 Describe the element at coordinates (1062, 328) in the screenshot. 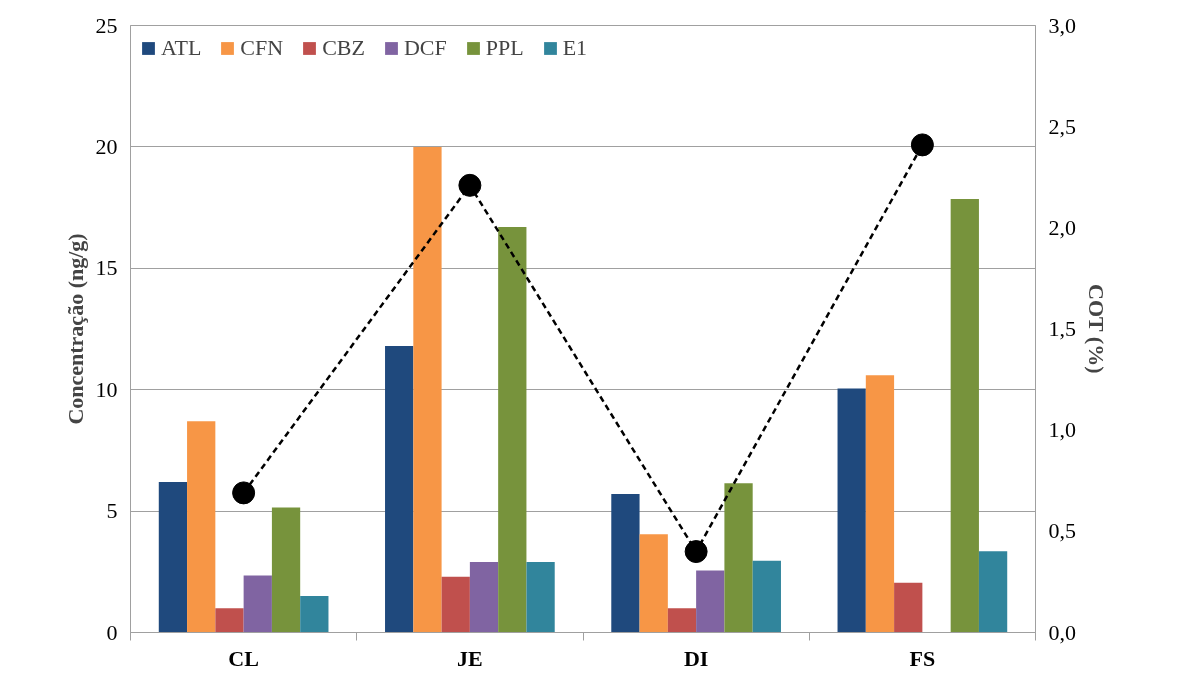

I see `y2-tick-label: 1,5` at that location.